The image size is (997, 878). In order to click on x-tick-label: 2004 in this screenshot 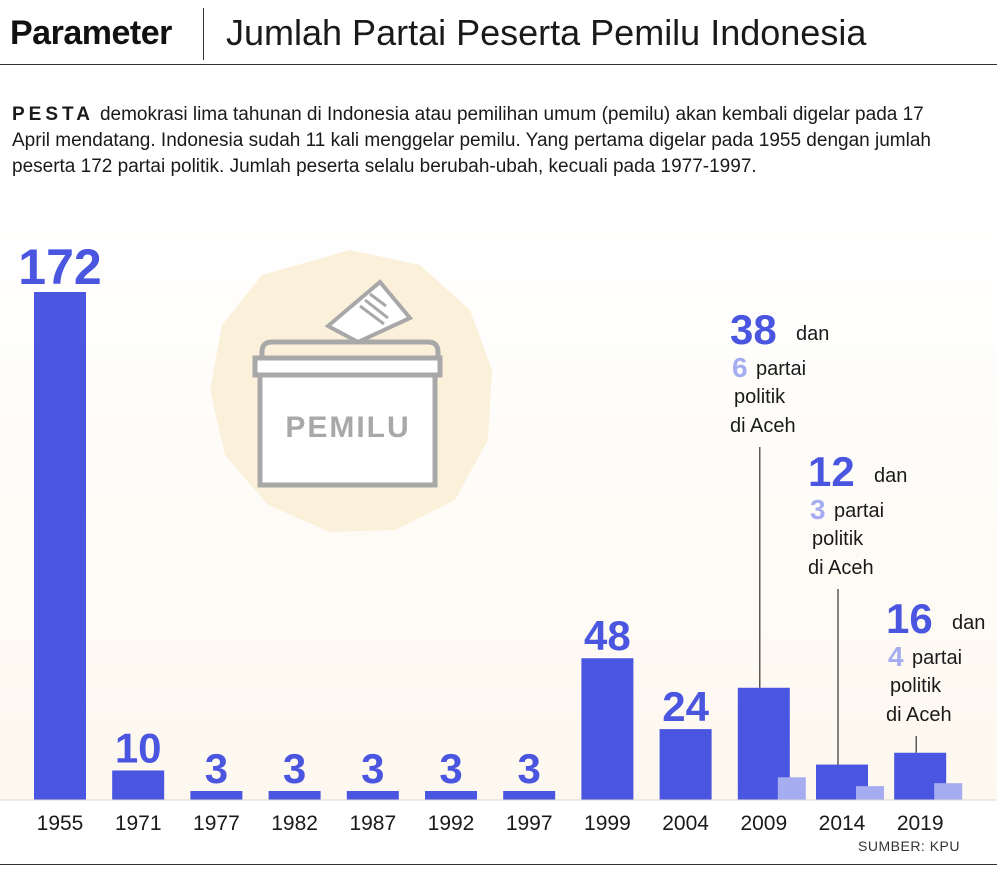, I will do `click(685, 823)`.